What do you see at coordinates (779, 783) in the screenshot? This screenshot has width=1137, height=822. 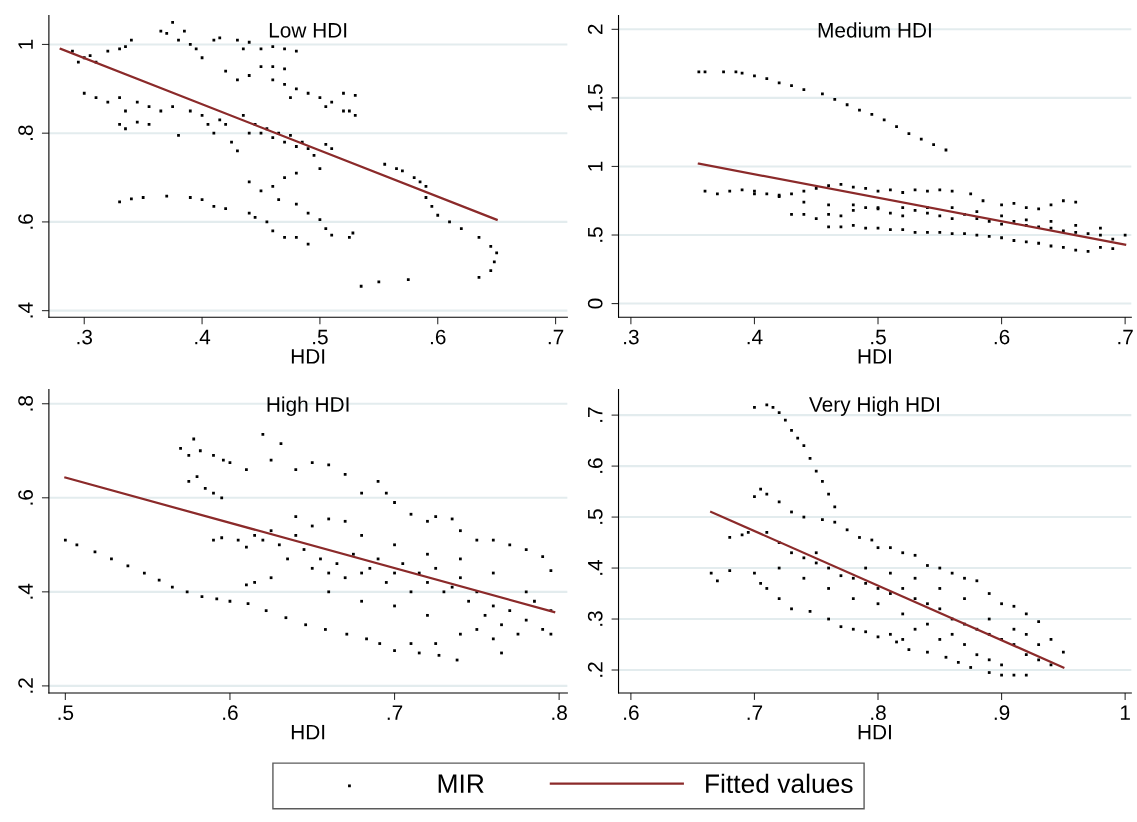 I see `text: Fitted values` at bounding box center [779, 783].